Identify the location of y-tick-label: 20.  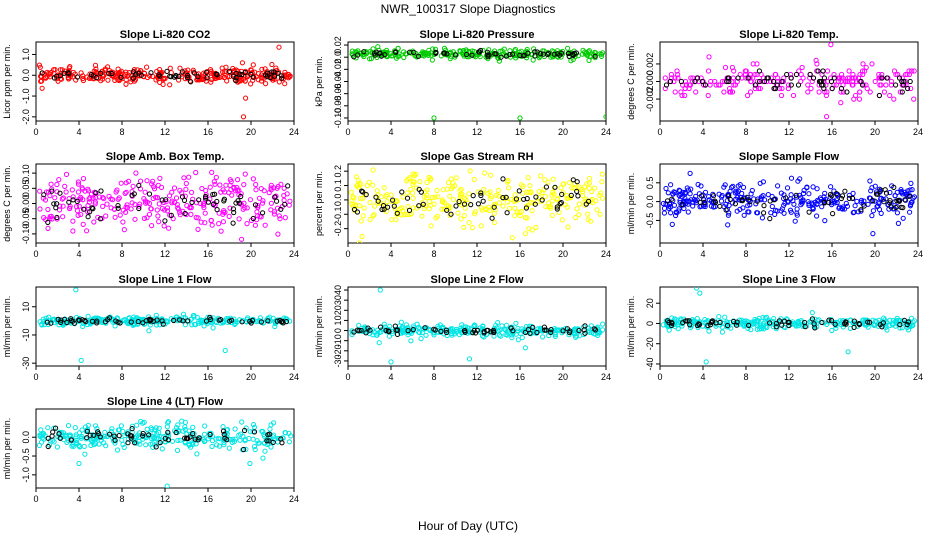
(650, 303).